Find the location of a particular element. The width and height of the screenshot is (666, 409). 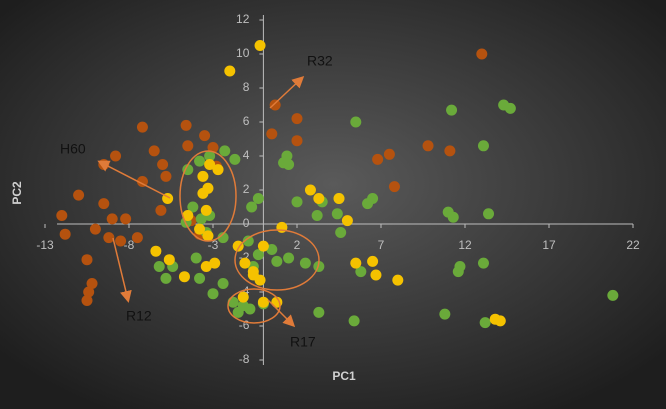

y-tick-label: 0 is located at coordinates (246, 223).